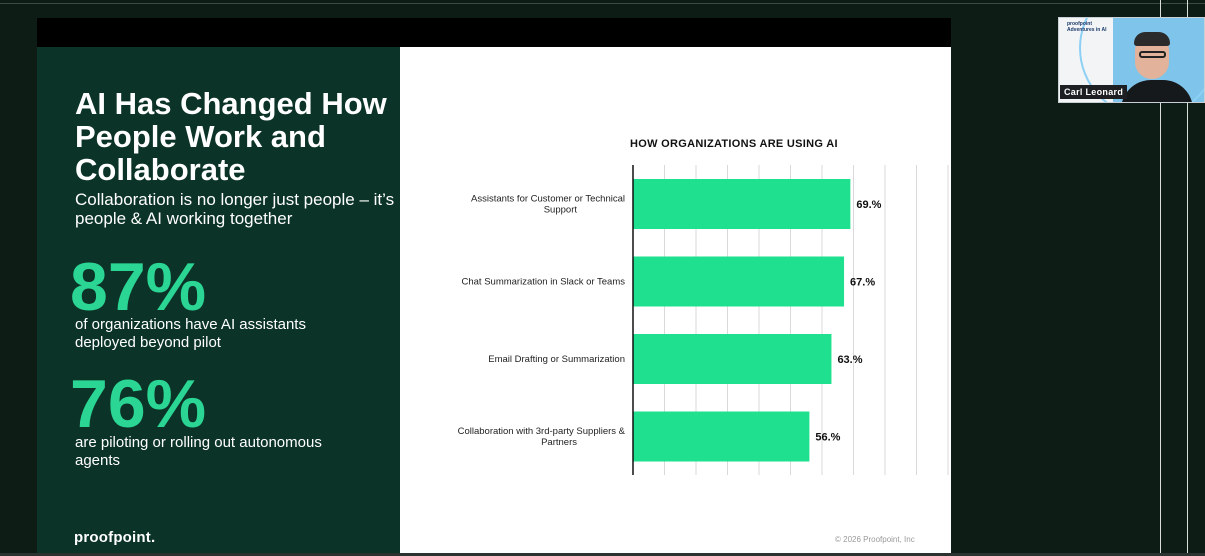 This screenshot has width=1205, height=556. What do you see at coordinates (602, 3) in the screenshot?
I see `top-divider` at bounding box center [602, 3].